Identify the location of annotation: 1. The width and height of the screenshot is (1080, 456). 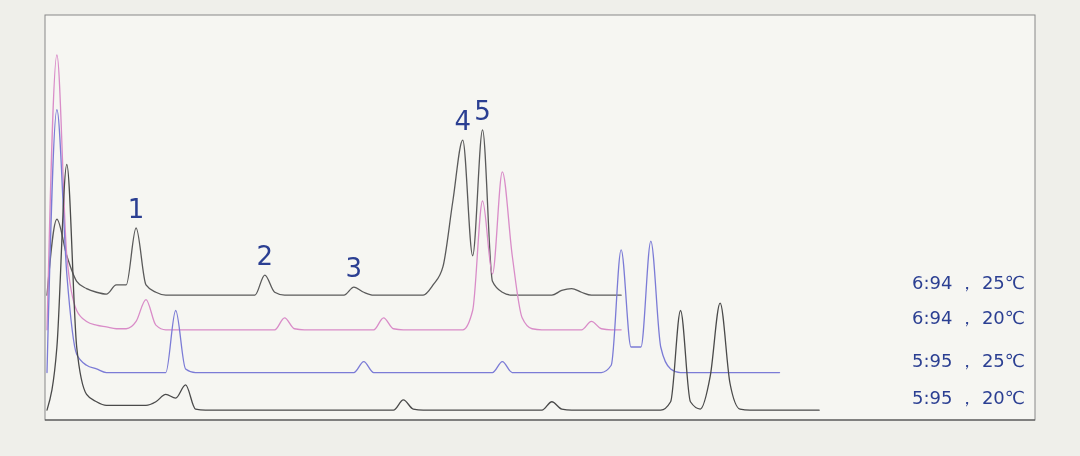
(136, 209).